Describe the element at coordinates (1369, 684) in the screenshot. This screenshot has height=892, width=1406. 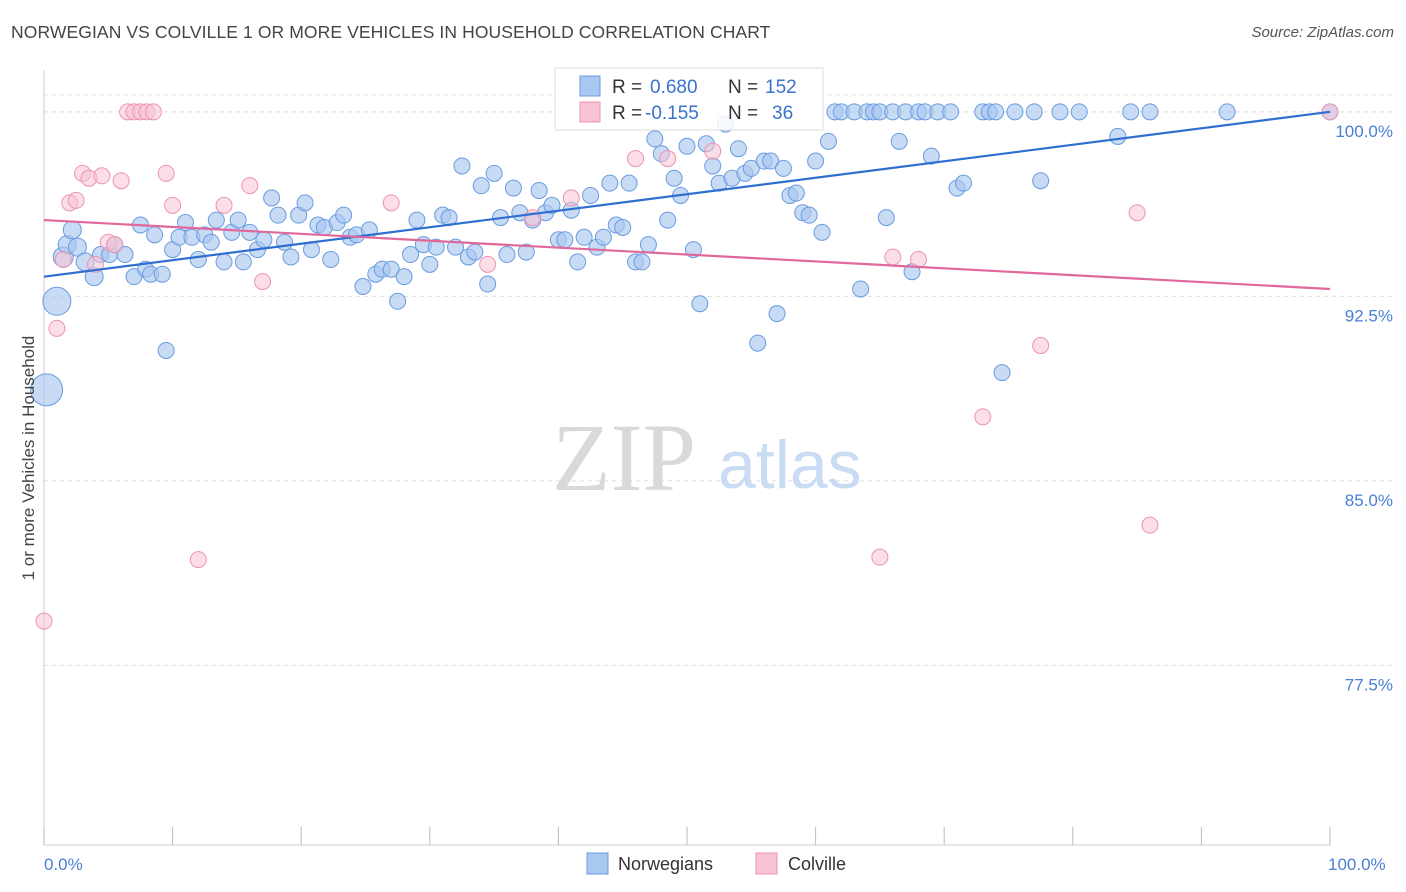
I see `y-tick-label: 77.5%` at that location.